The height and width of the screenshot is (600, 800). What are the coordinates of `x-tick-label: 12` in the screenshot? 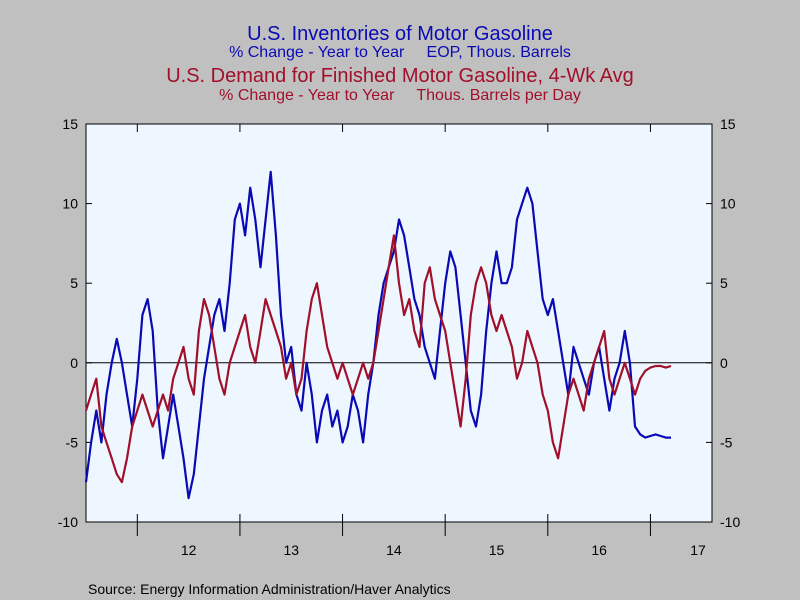 It's located at (189, 550).